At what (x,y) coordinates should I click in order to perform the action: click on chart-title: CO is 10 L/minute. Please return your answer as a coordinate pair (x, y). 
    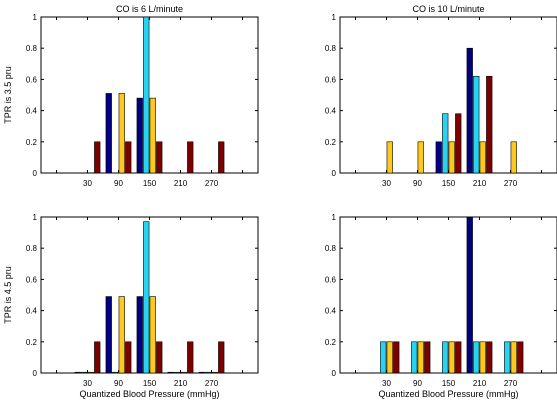
    Looking at the image, I should click on (448, 9).